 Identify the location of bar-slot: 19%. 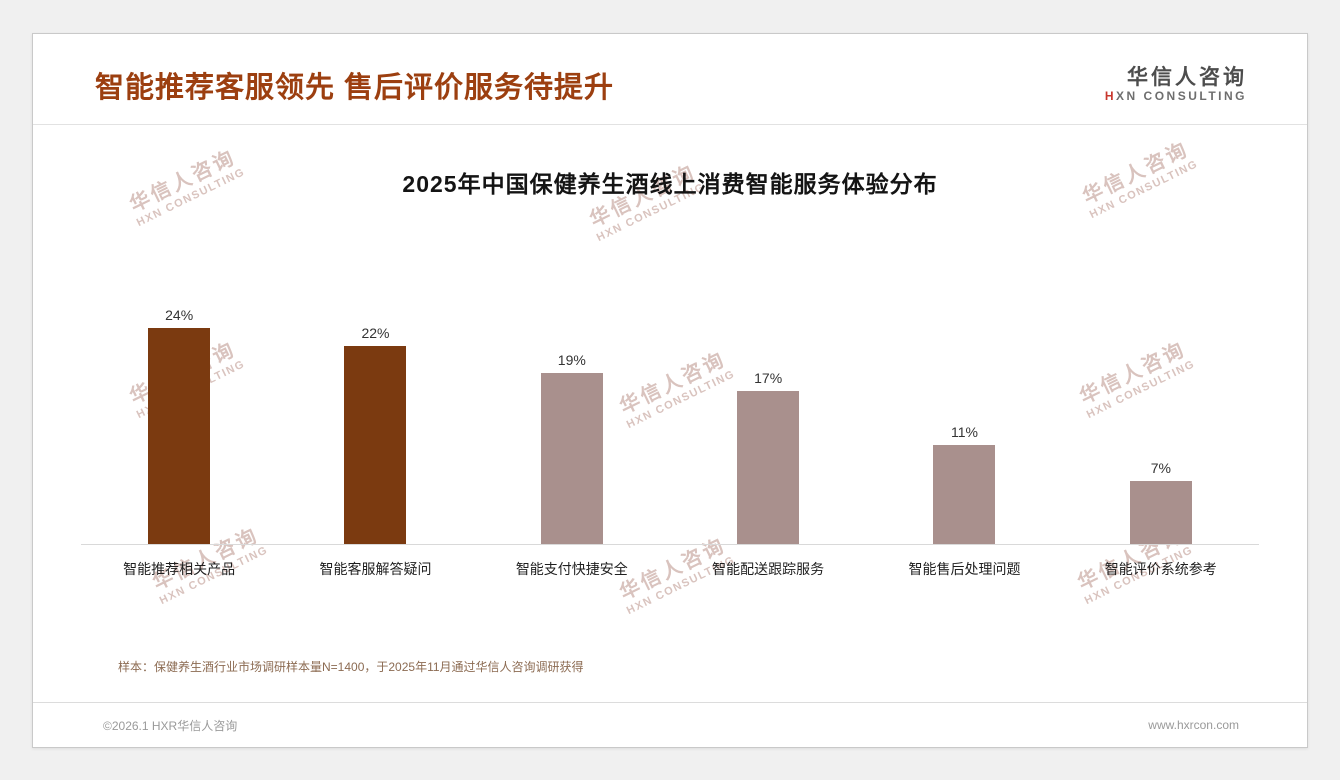
(572, 448).